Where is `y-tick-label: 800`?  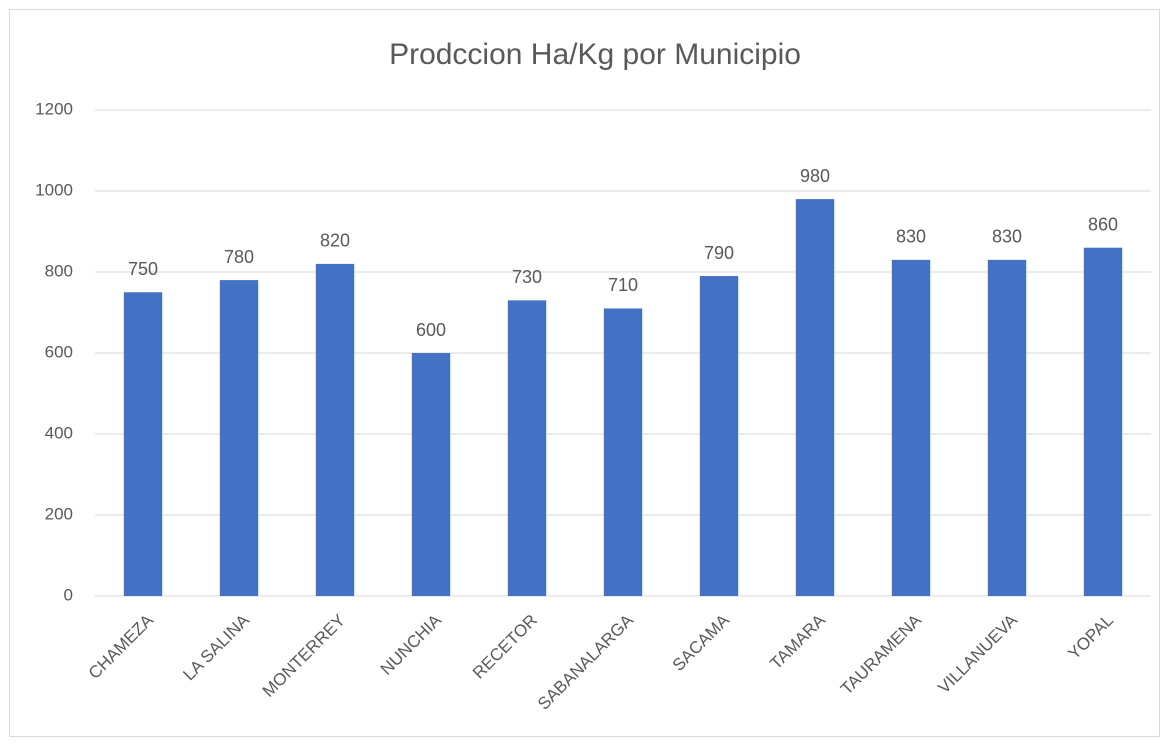 y-tick-label: 800 is located at coordinates (59, 270).